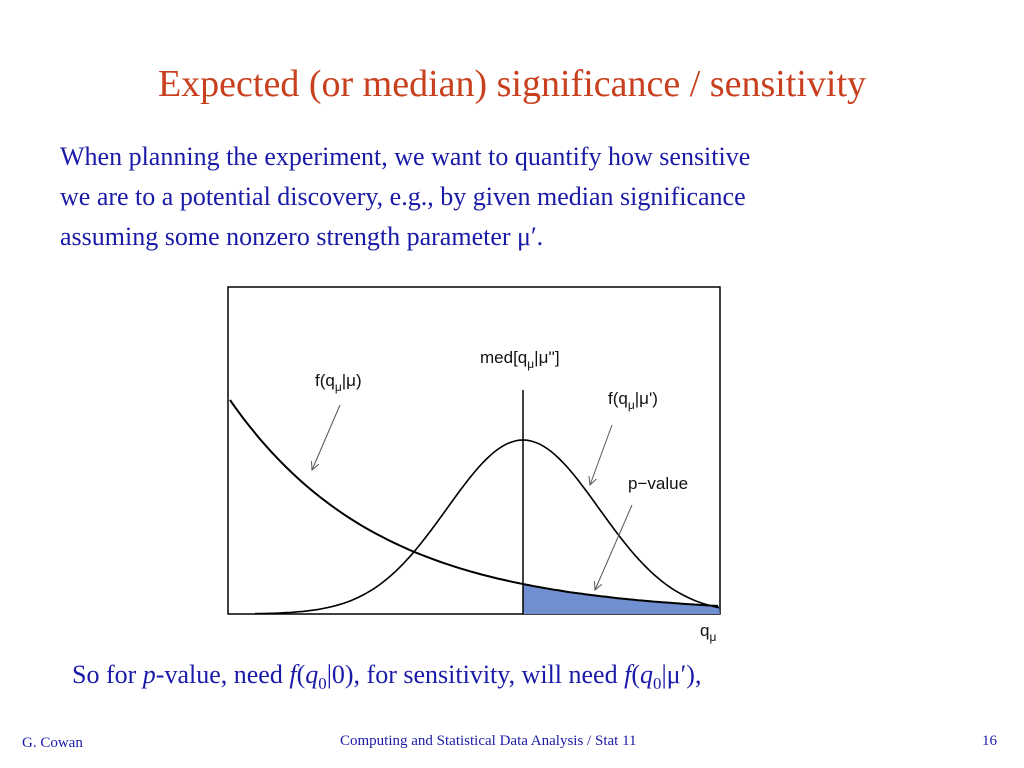  I want to click on text-part: |0), for sensitivity, will need, so click(475, 674).